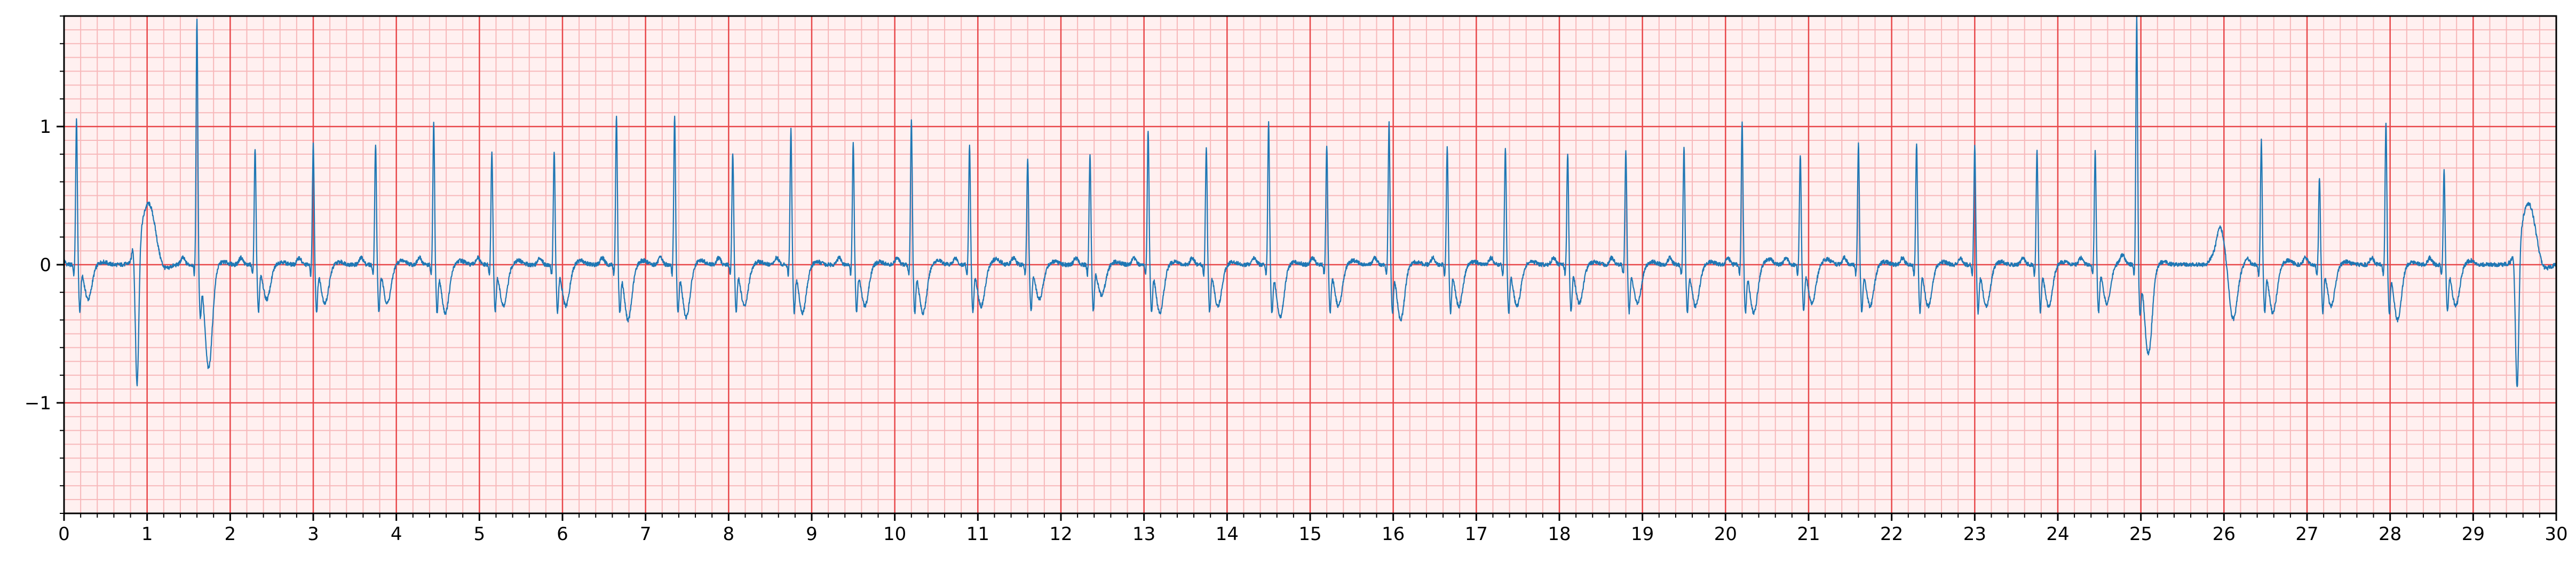 This screenshot has width=2576, height=563. I want to click on x-tick-label: 22, so click(1891, 534).